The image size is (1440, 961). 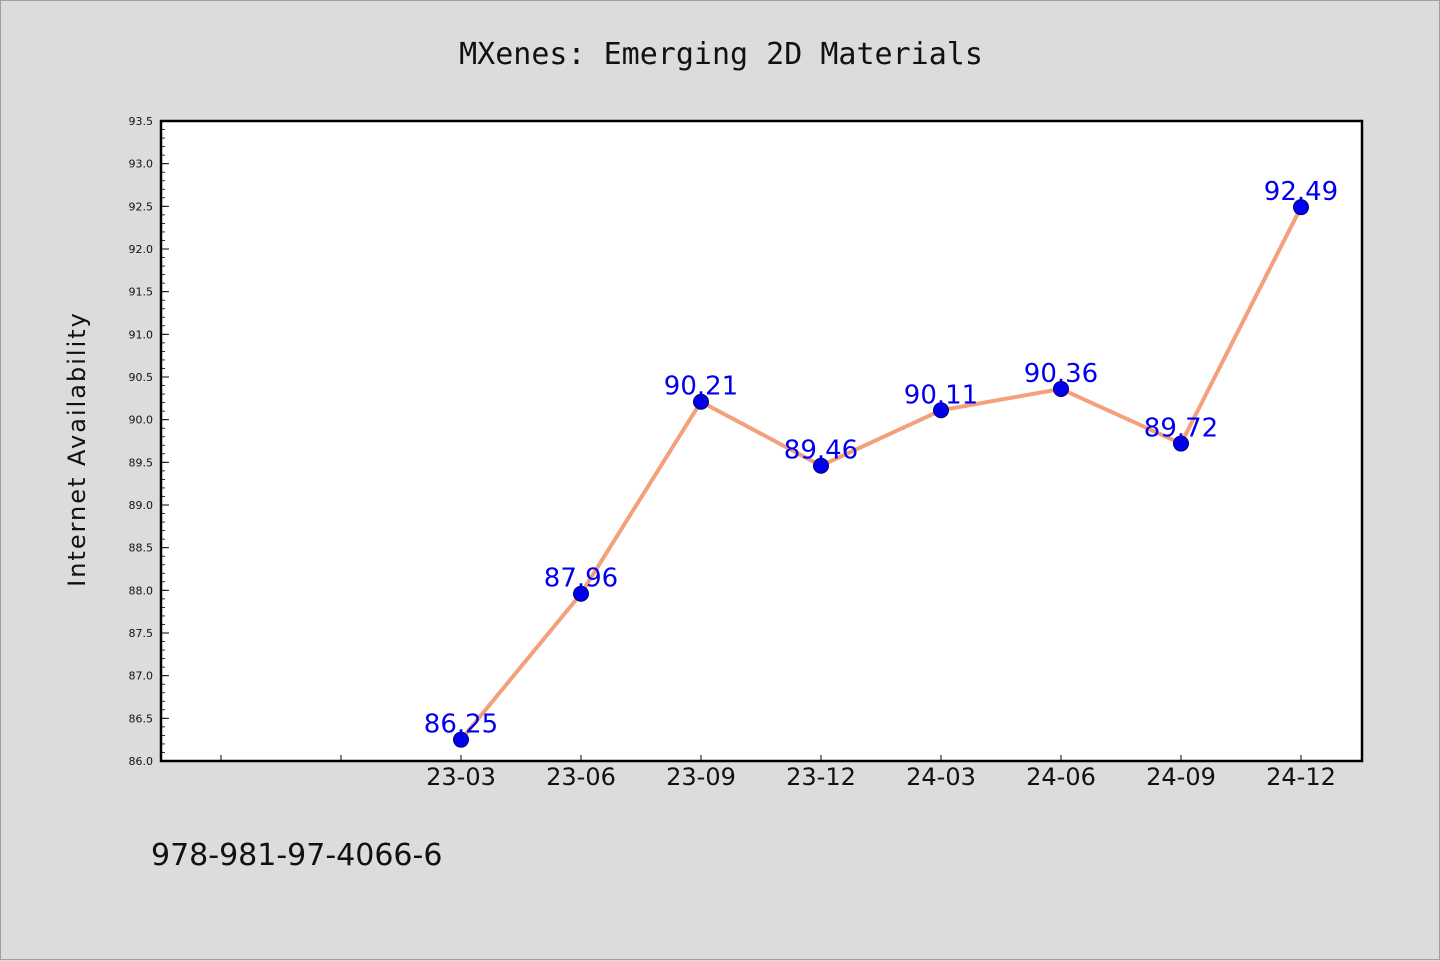 What do you see at coordinates (1181, 777) in the screenshot?
I see `x-tick-label: 24-09` at bounding box center [1181, 777].